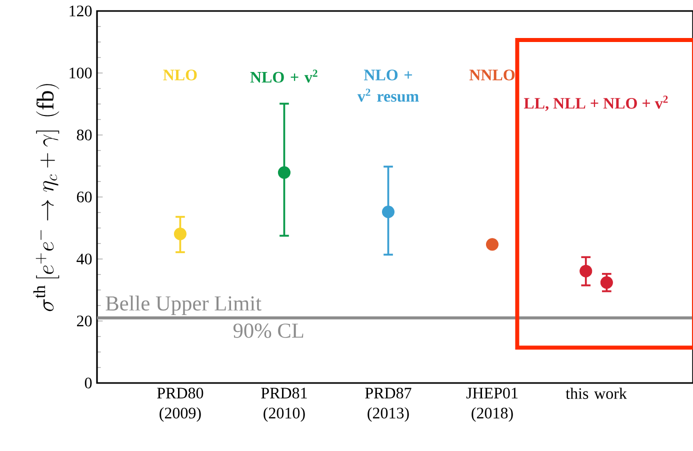 This screenshot has width=693, height=451. What do you see at coordinates (388, 405) in the screenshot?
I see `x-tick-label: PRD87 (2013)` at bounding box center [388, 405].